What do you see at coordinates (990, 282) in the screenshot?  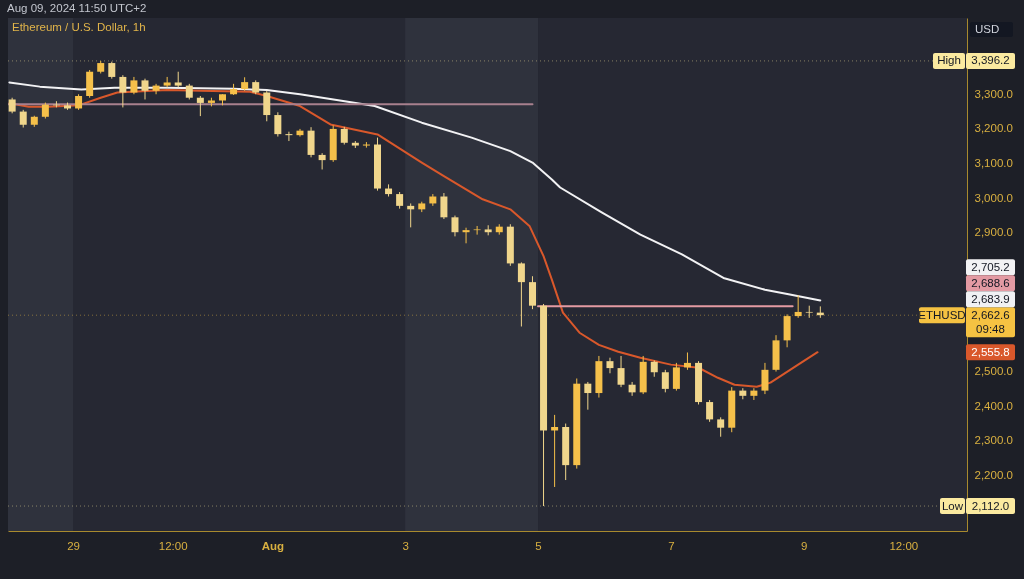 I see `text: 2,688.6` at bounding box center [990, 282].